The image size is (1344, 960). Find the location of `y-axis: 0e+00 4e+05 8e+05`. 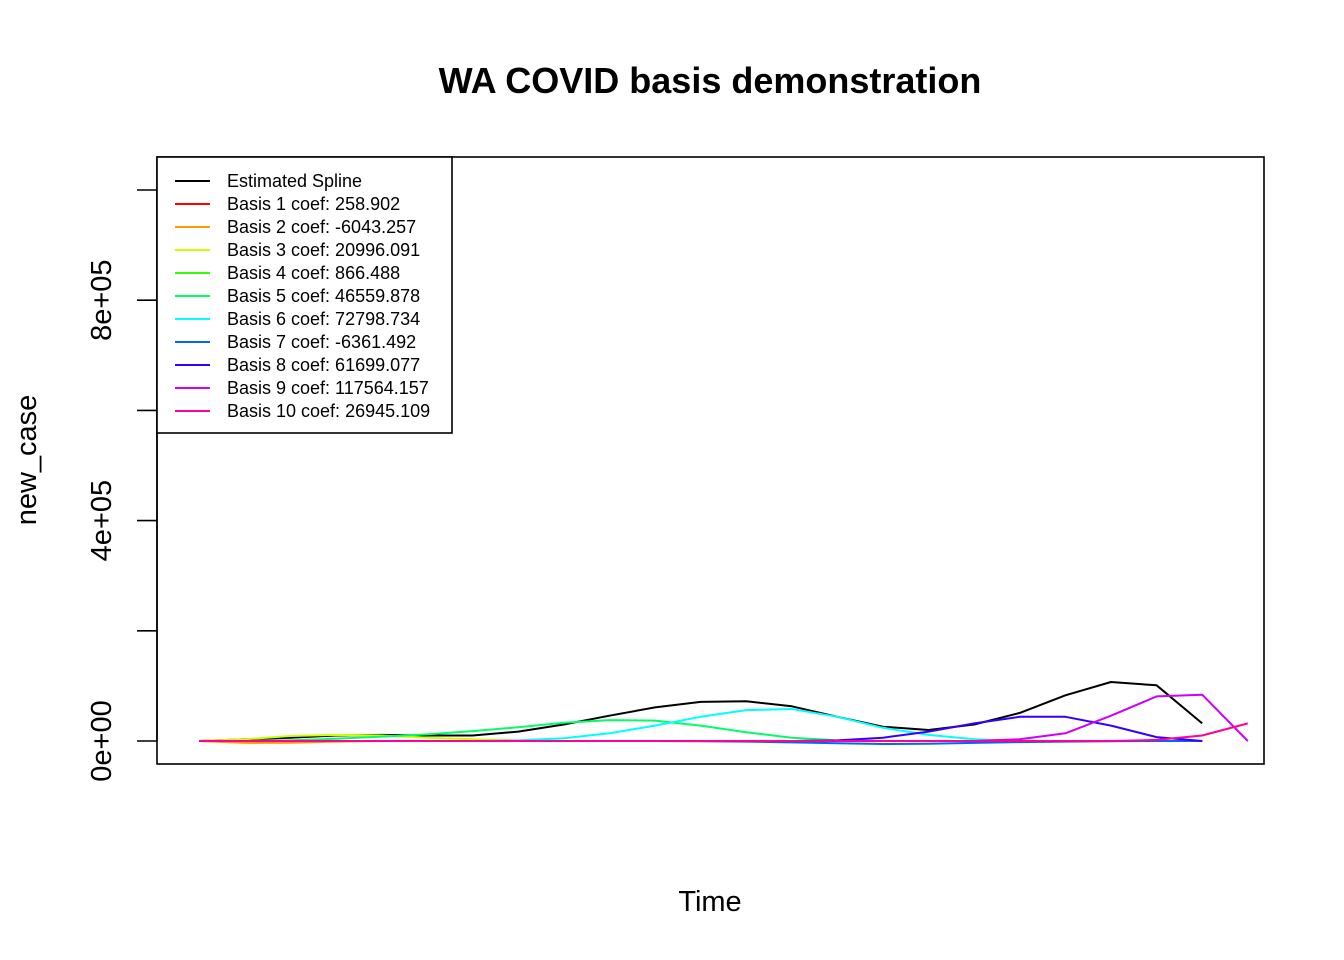

y-axis: 0e+00 4e+05 8e+05 is located at coordinates (122, 485).